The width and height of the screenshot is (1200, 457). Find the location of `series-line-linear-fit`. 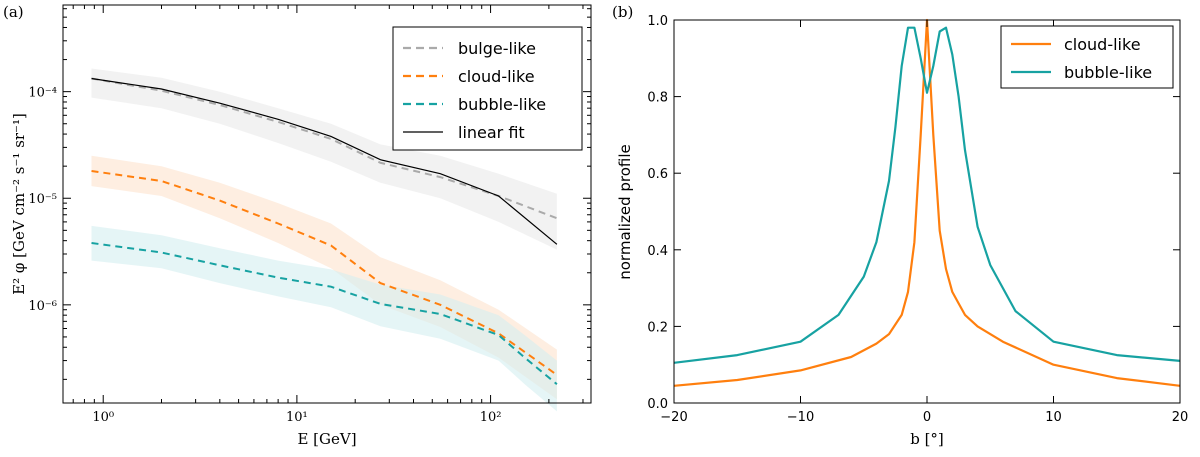

series-line-linear-fit is located at coordinates (324, 161).